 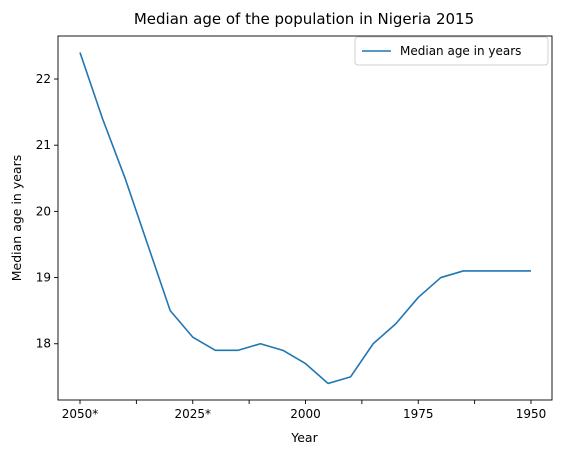 I want to click on y-tick-label: 18, so click(x=43, y=344).